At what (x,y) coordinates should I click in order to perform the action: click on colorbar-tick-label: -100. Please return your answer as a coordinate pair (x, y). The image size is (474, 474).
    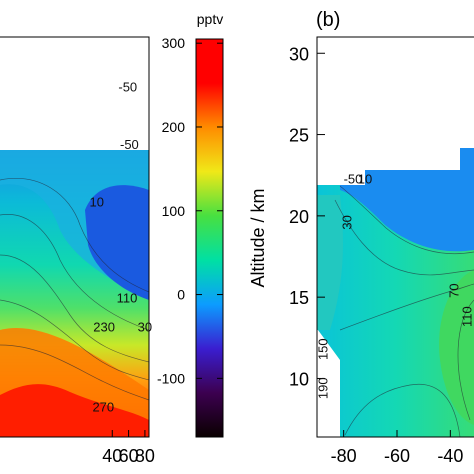
    Looking at the image, I should click on (171, 378).